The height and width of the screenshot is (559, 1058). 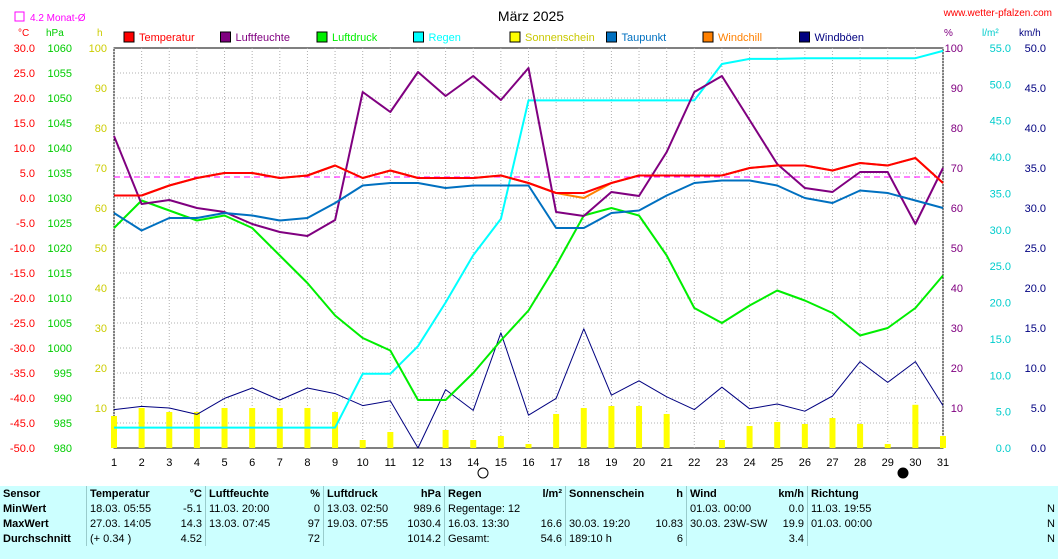 I want to click on hpa-tick-label: 1010, so click(x=60, y=299).